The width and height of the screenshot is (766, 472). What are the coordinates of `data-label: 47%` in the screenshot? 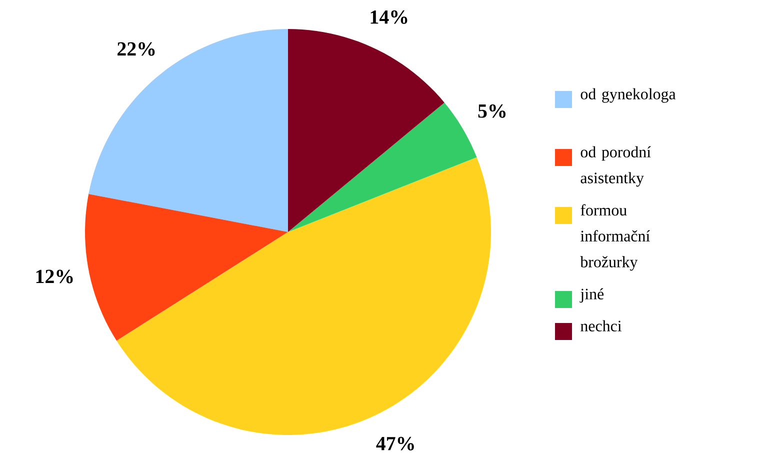 It's located at (395, 443).